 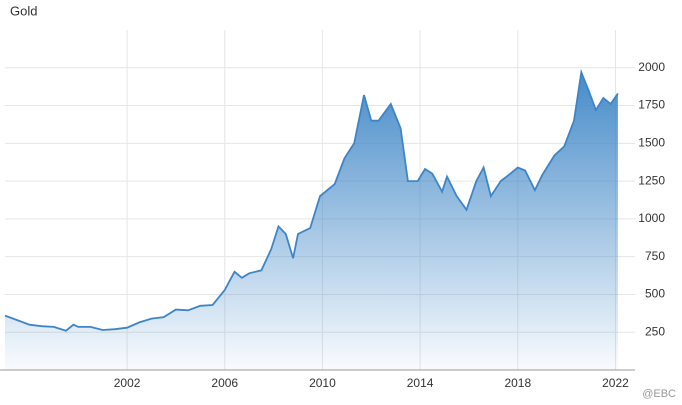 I want to click on x-tick-label: 2002, so click(x=127, y=383).